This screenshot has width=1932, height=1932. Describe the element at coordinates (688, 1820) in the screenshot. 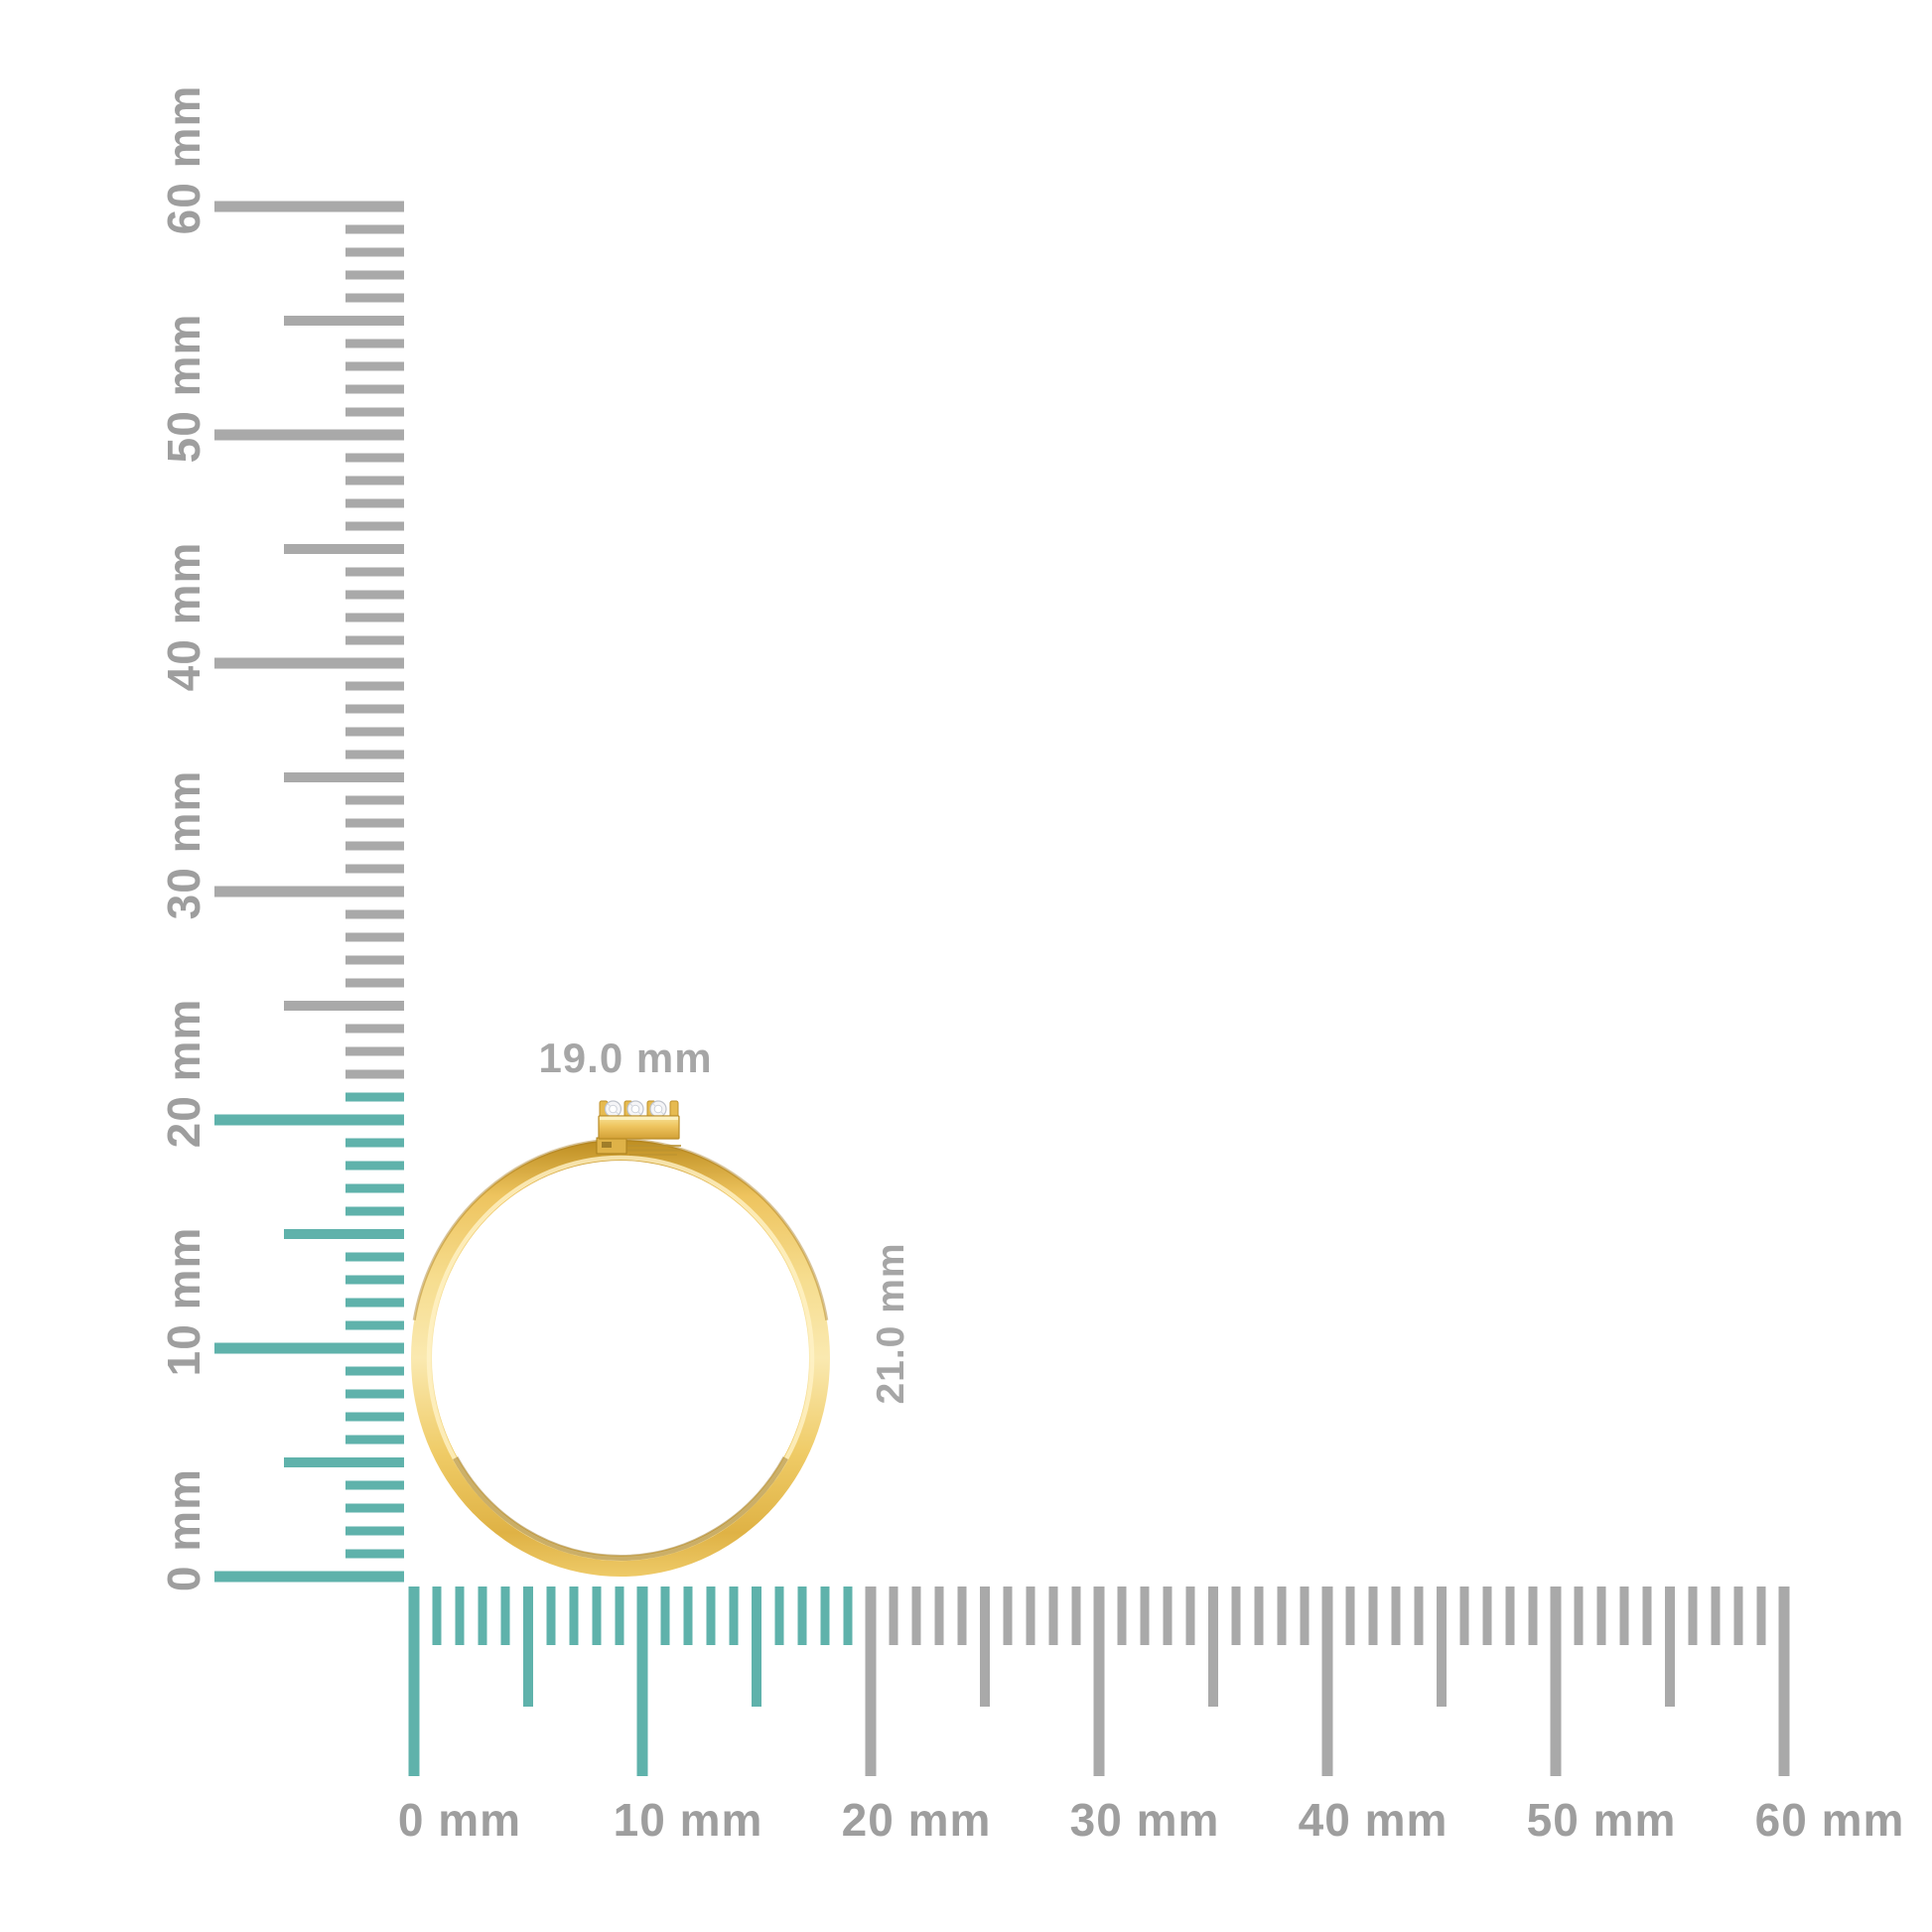

I see `horizontal-ruler-label: 10 mm` at that location.